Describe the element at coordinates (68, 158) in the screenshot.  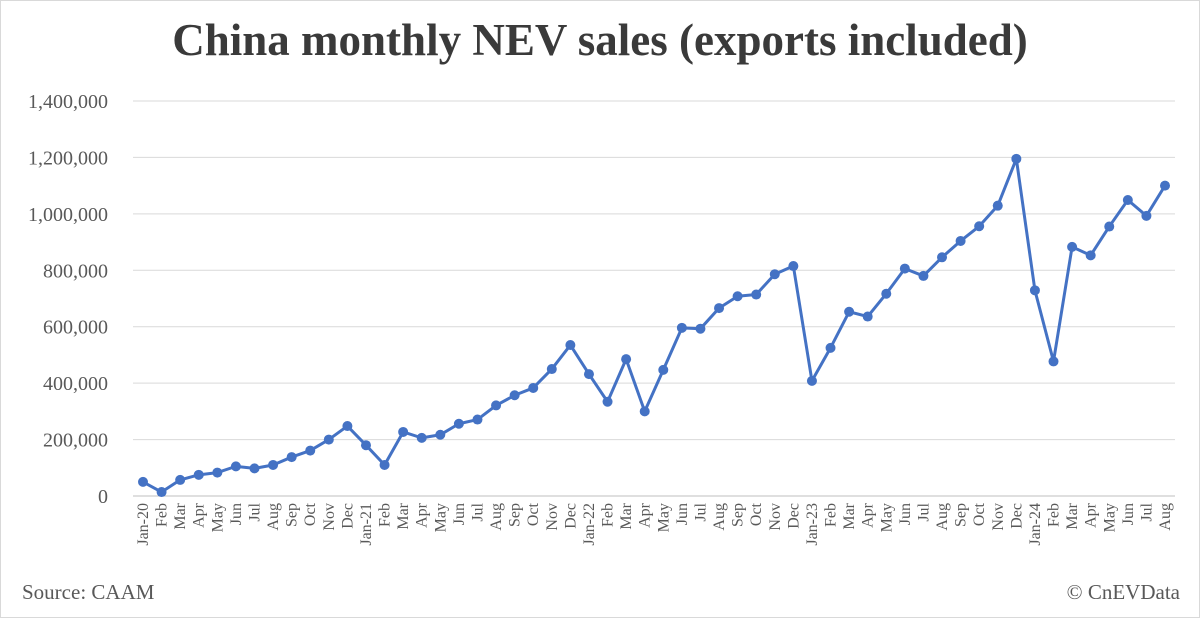
I see `y-tick-label: 1,200,000` at that location.